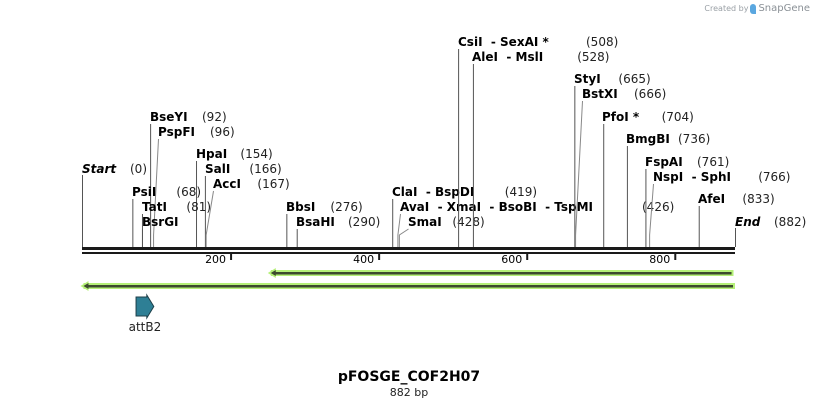  I want to click on primers, so click(408, 279).